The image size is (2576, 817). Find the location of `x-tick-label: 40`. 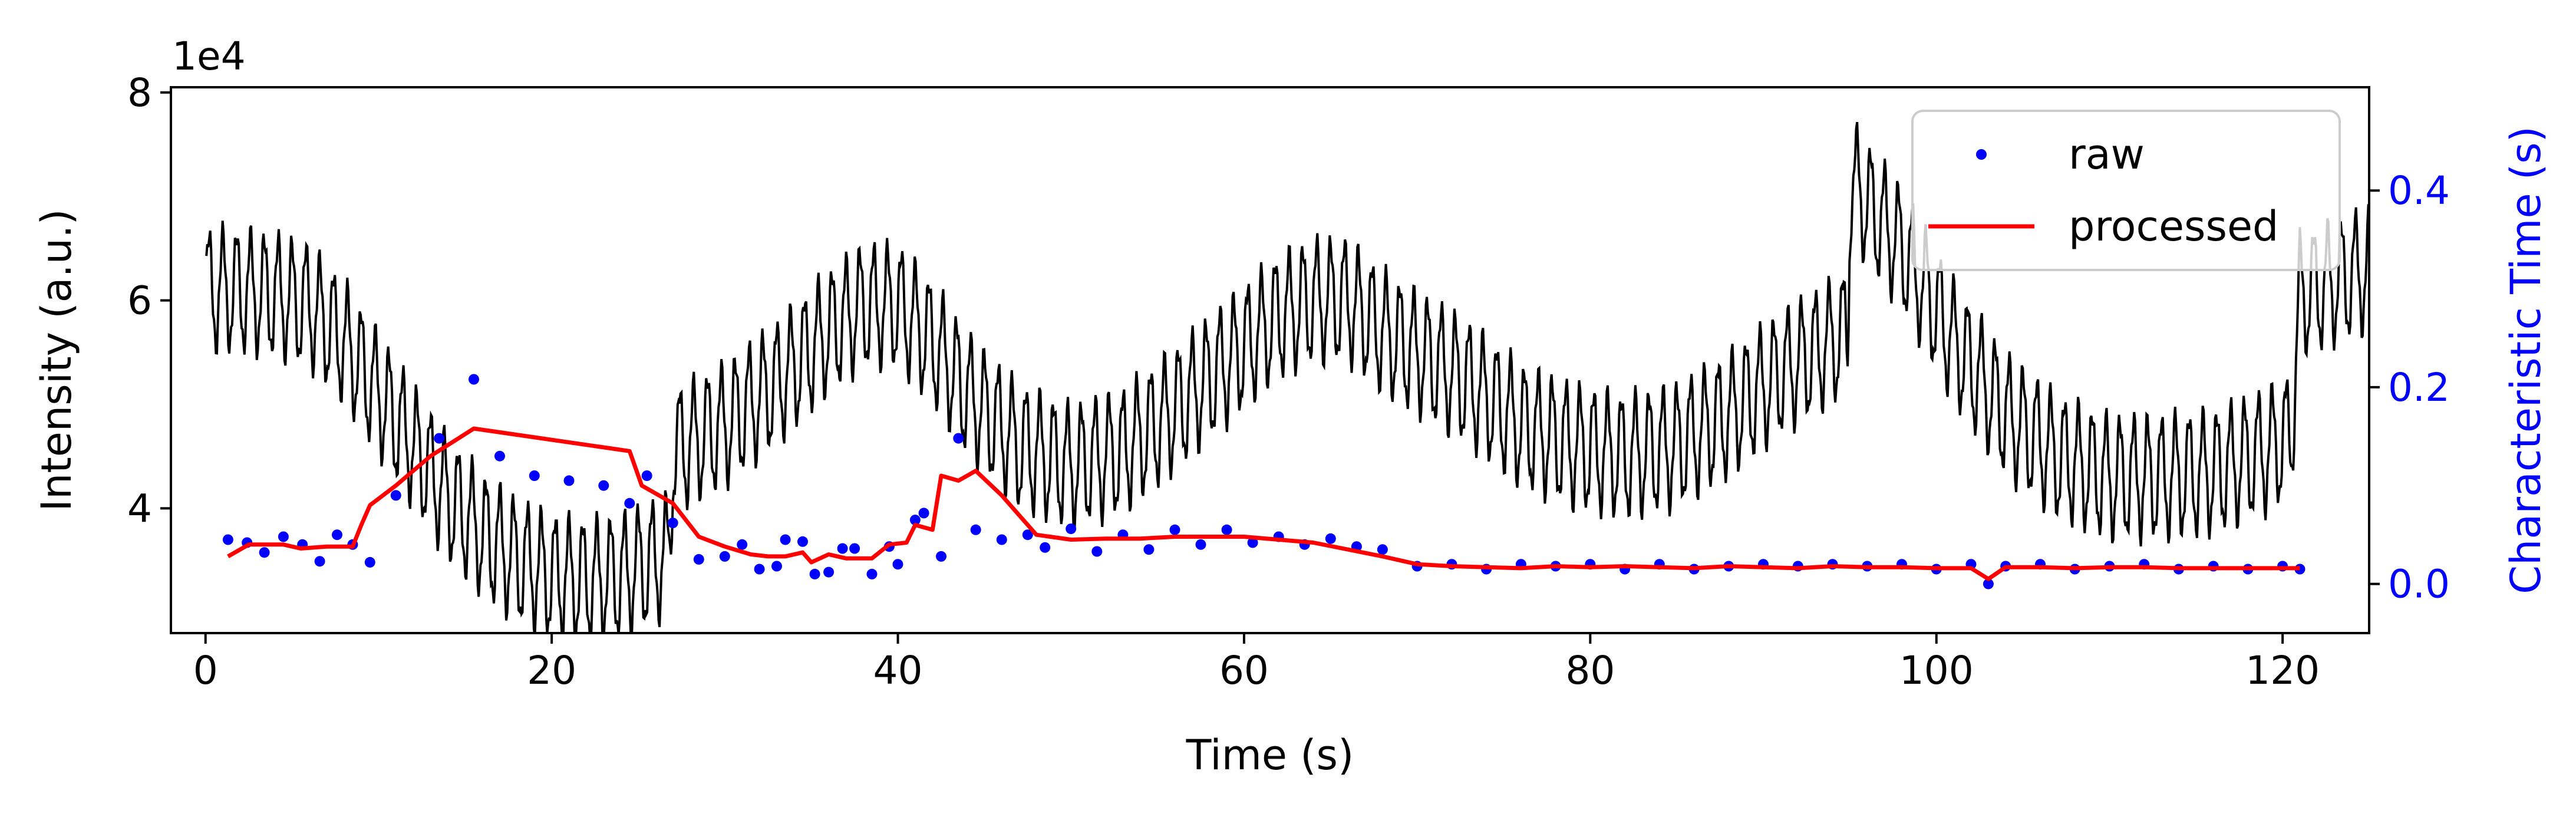

x-tick-label: 40 is located at coordinates (898, 671).